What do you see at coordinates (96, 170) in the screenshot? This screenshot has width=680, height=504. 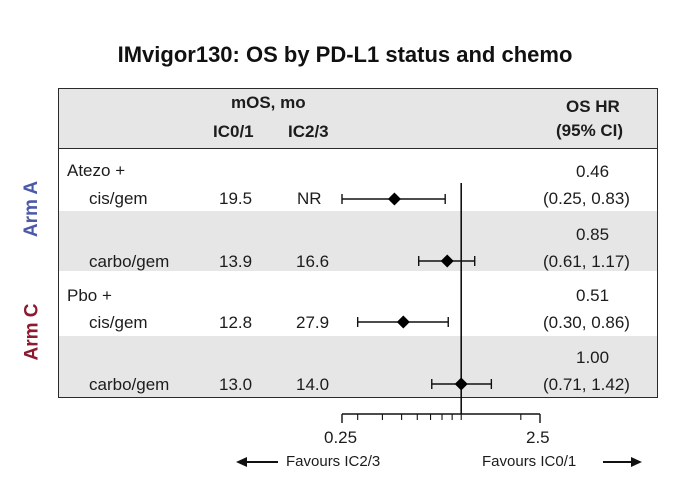 I see `group-label-atezo: Atezo +` at bounding box center [96, 170].